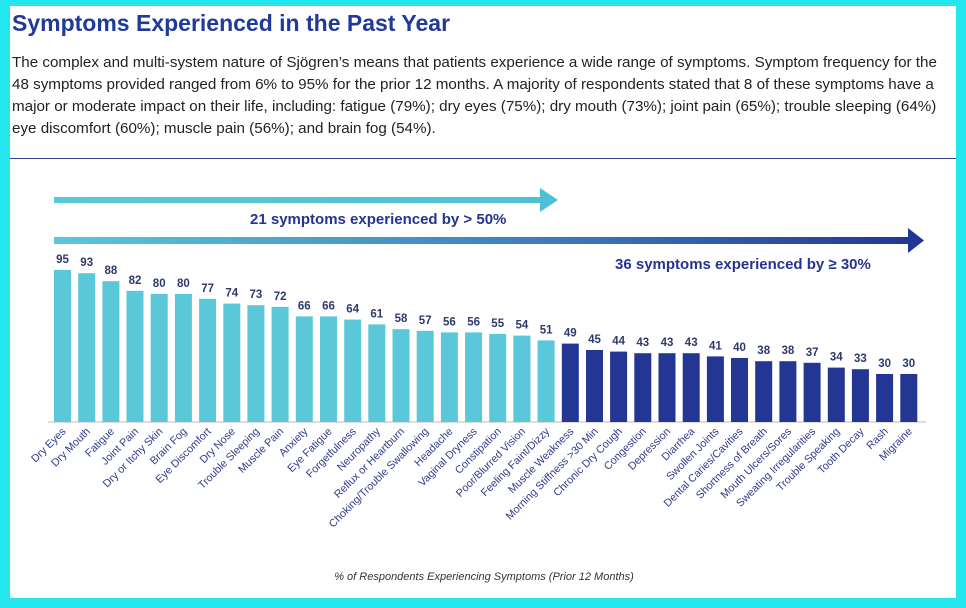 This screenshot has height=608, width=966. Describe the element at coordinates (522, 326) in the screenshot. I see `value-label-poor-blurred-vision: 54` at that location.